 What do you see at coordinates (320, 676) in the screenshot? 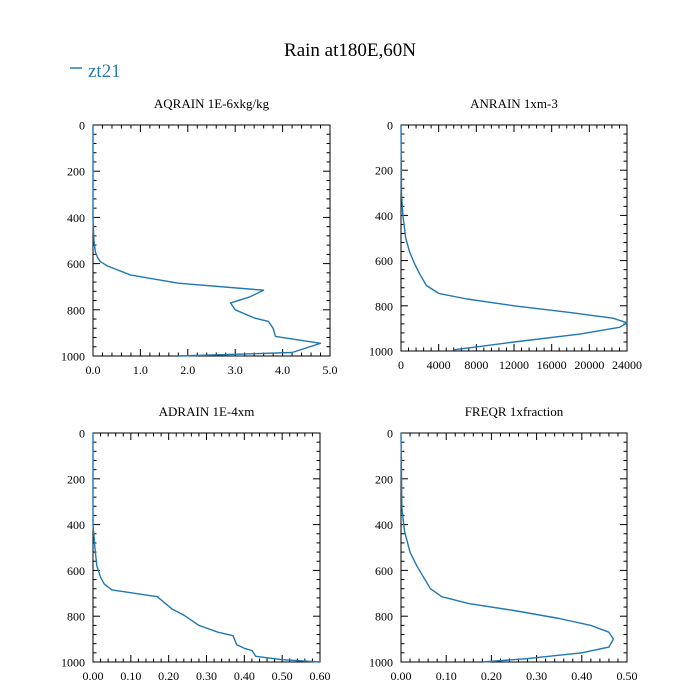
I see `x-tick-label: 0.60` at bounding box center [320, 676].